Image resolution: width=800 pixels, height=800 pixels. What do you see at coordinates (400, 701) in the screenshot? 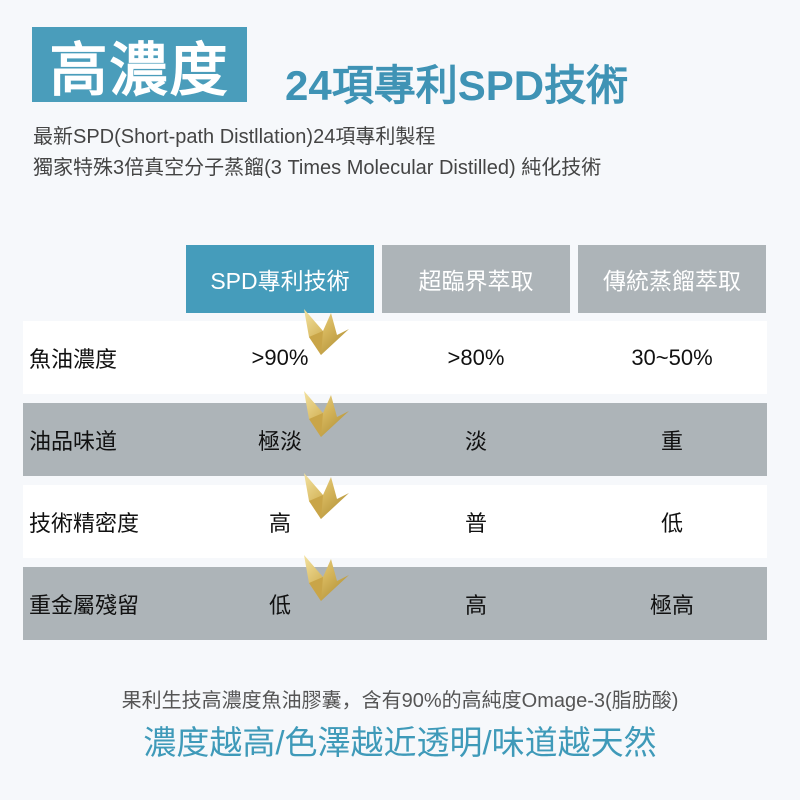
I see `footer-description: 果利生技高濃度魚油膠囊，含有90%的高純度Omage-3(脂肪酸)` at bounding box center [400, 701].